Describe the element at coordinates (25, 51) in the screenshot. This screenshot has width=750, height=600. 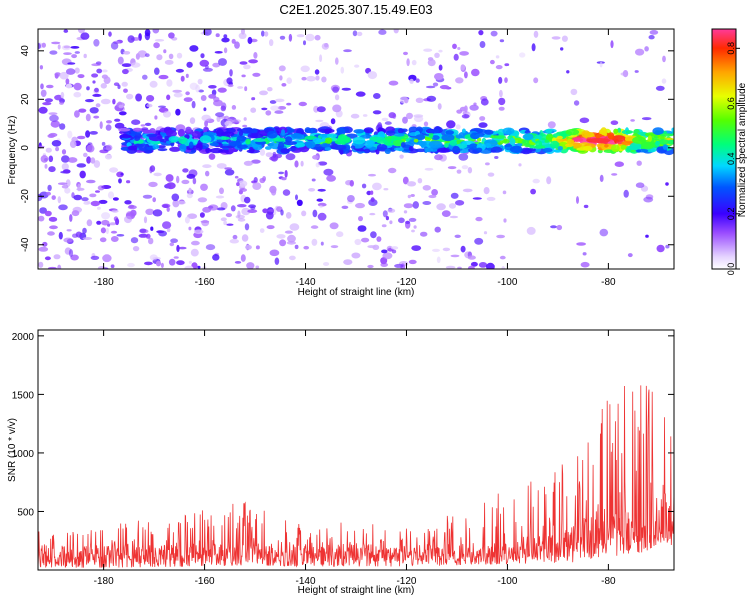
I see `tick-label: 40` at that location.